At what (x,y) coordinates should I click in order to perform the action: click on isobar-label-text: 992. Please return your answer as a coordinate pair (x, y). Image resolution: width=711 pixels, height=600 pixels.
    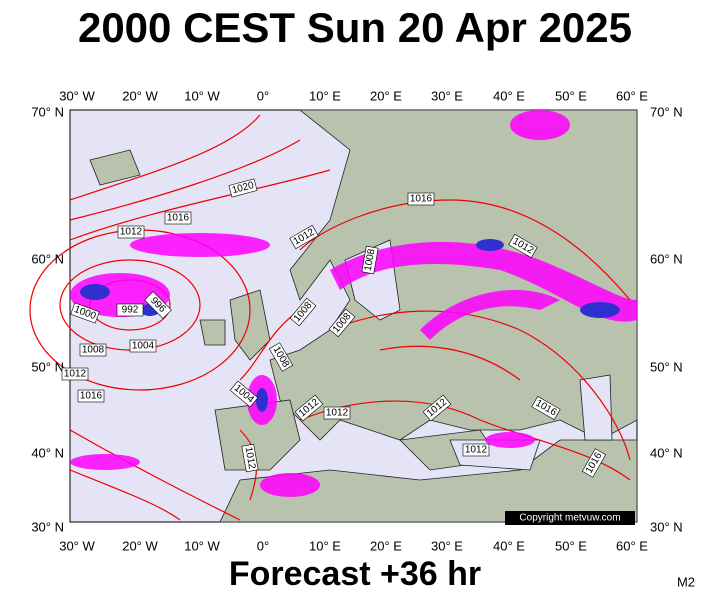
    Looking at the image, I should click on (130, 310).